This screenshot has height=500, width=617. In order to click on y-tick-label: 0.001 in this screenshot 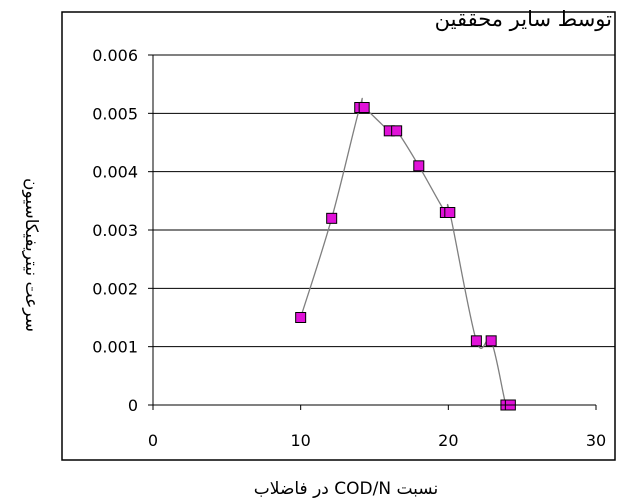, I will do `click(115, 347)`.